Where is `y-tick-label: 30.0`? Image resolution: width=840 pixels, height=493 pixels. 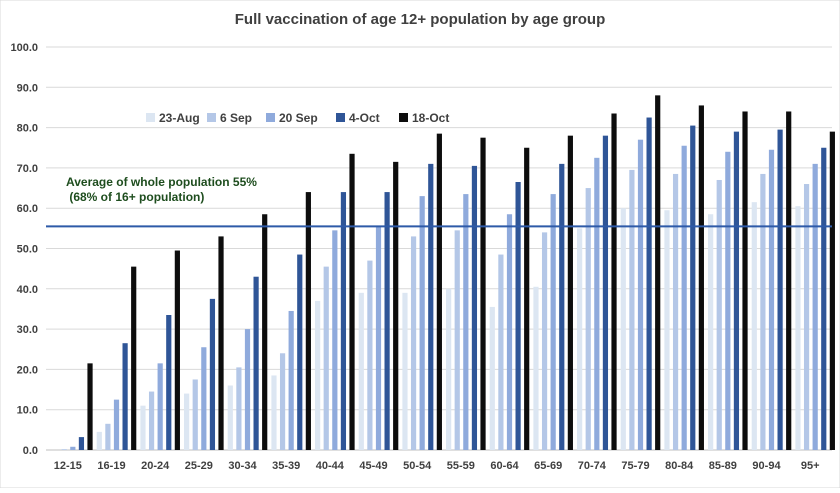 y-tick-label: 30.0 is located at coordinates (27, 330).